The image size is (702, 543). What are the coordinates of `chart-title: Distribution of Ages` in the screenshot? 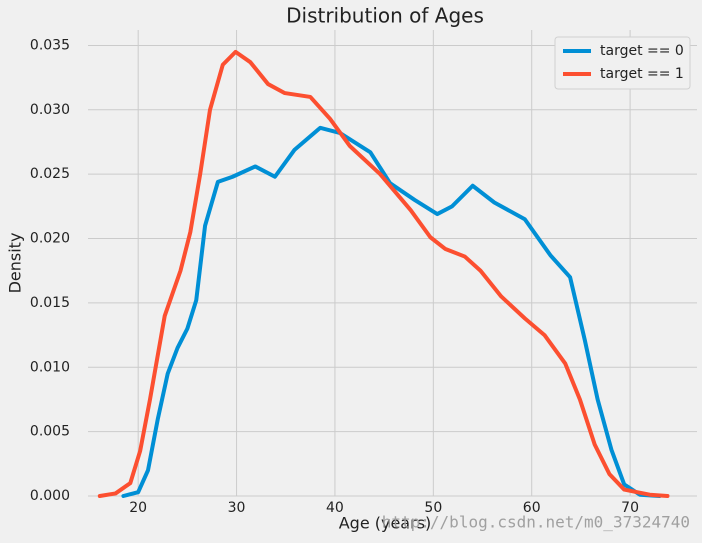 It's located at (385, 16).